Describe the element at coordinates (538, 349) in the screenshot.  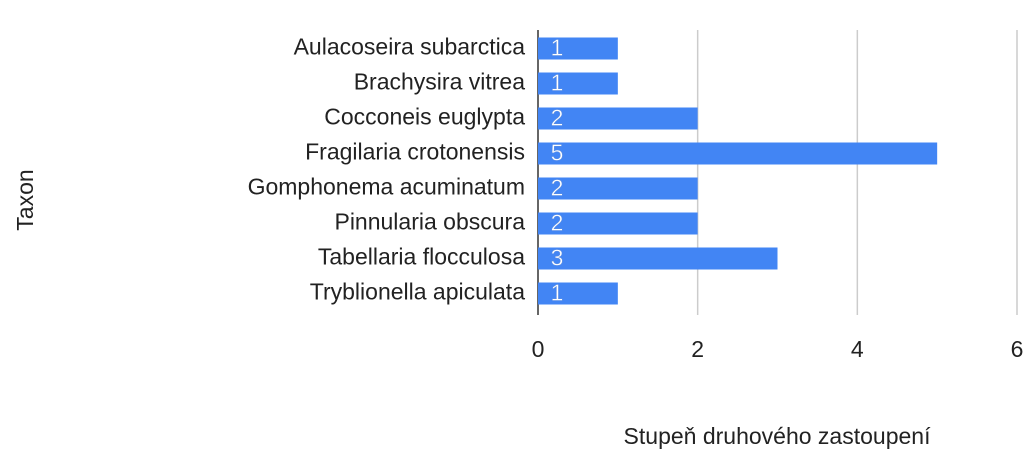
I see `x-tick-label: 0` at that location.